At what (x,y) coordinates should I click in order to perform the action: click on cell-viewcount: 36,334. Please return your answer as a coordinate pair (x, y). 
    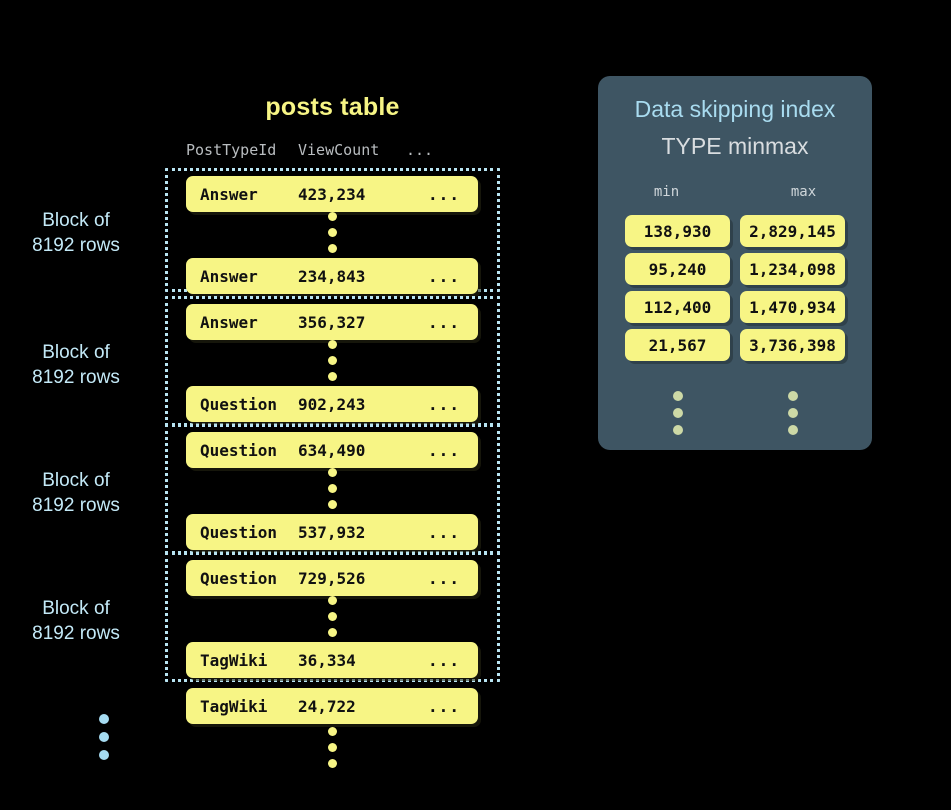
    Looking at the image, I should click on (327, 660).